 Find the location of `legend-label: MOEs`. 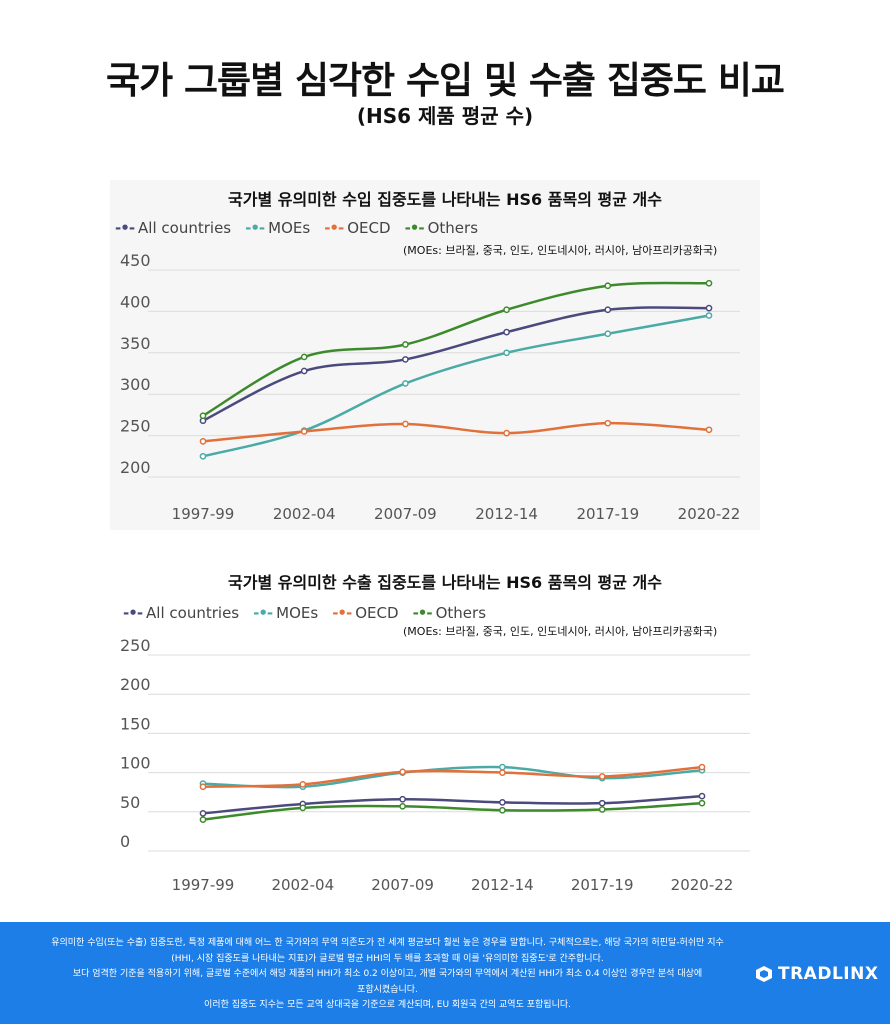

legend-label: MOEs is located at coordinates (297, 613).